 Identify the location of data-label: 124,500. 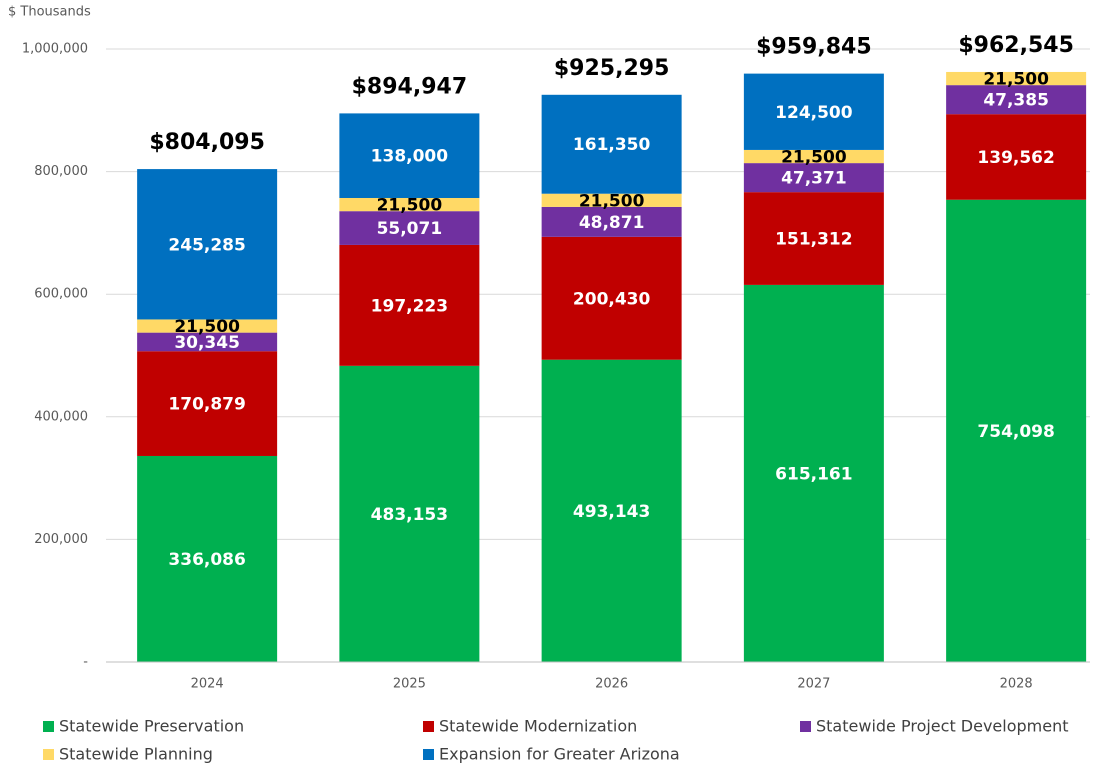
(814, 113).